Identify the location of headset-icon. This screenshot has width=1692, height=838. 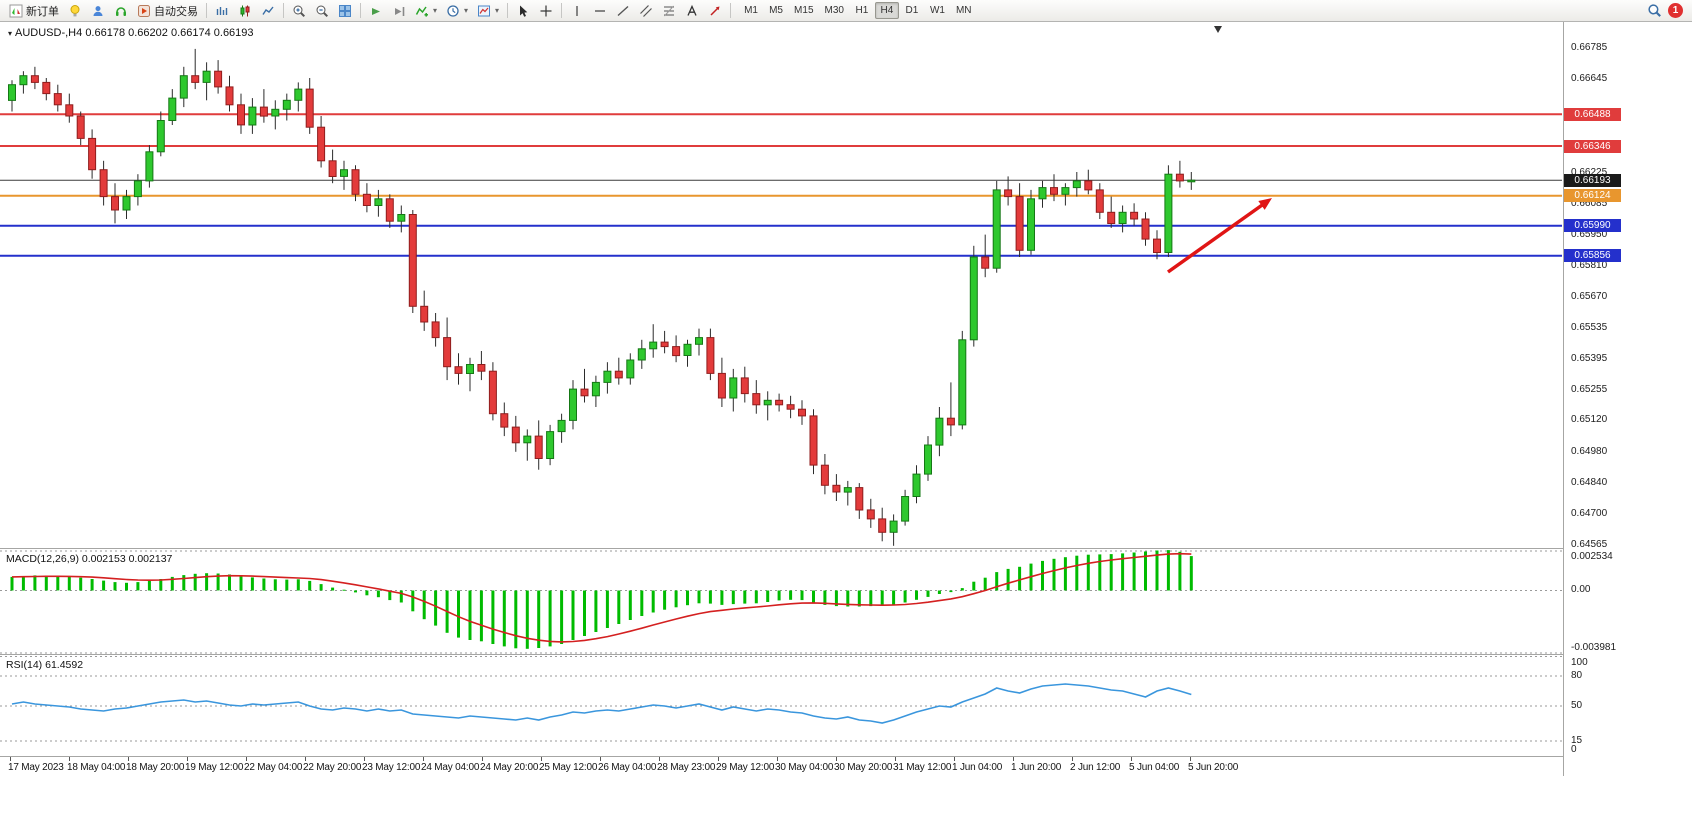
(121, 11).